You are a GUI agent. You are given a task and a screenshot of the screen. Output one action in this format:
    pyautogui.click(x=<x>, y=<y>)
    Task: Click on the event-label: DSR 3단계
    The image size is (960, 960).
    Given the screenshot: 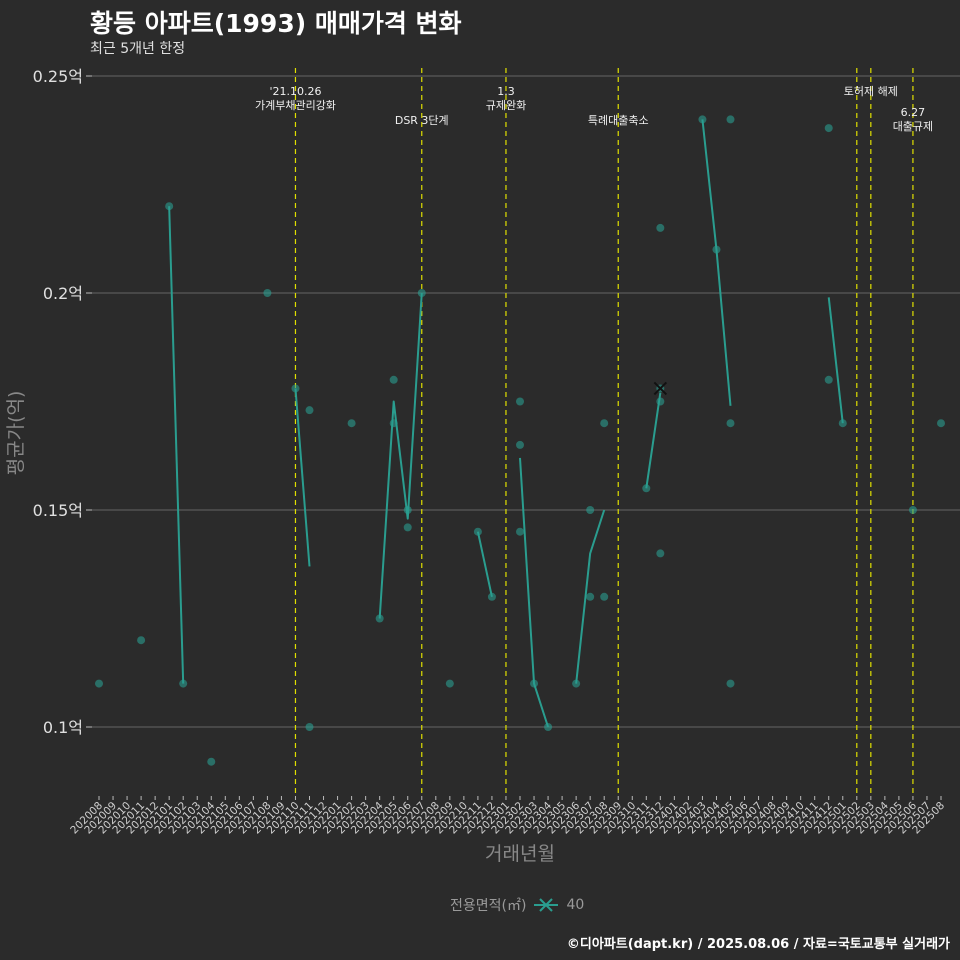 What is the action you would take?
    pyautogui.click(x=422, y=120)
    